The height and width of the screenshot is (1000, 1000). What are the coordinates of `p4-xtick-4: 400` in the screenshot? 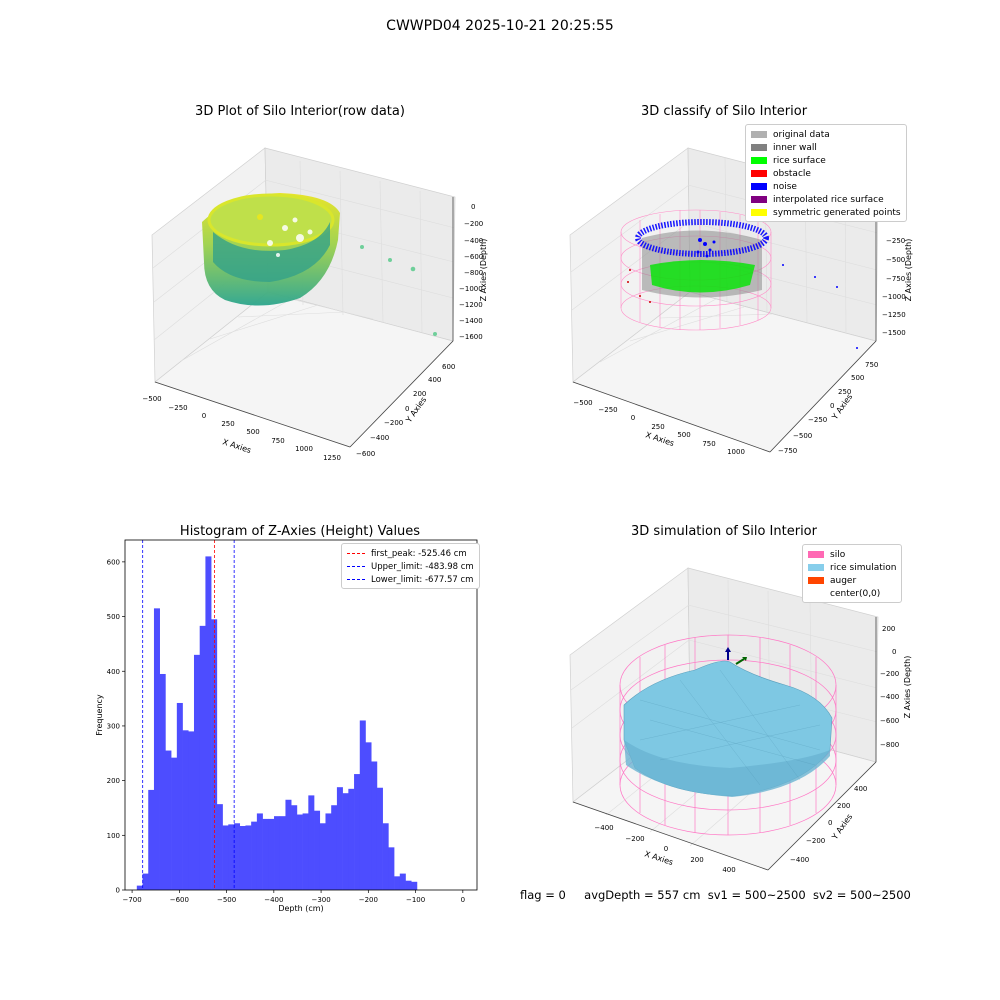 It's located at (728, 870).